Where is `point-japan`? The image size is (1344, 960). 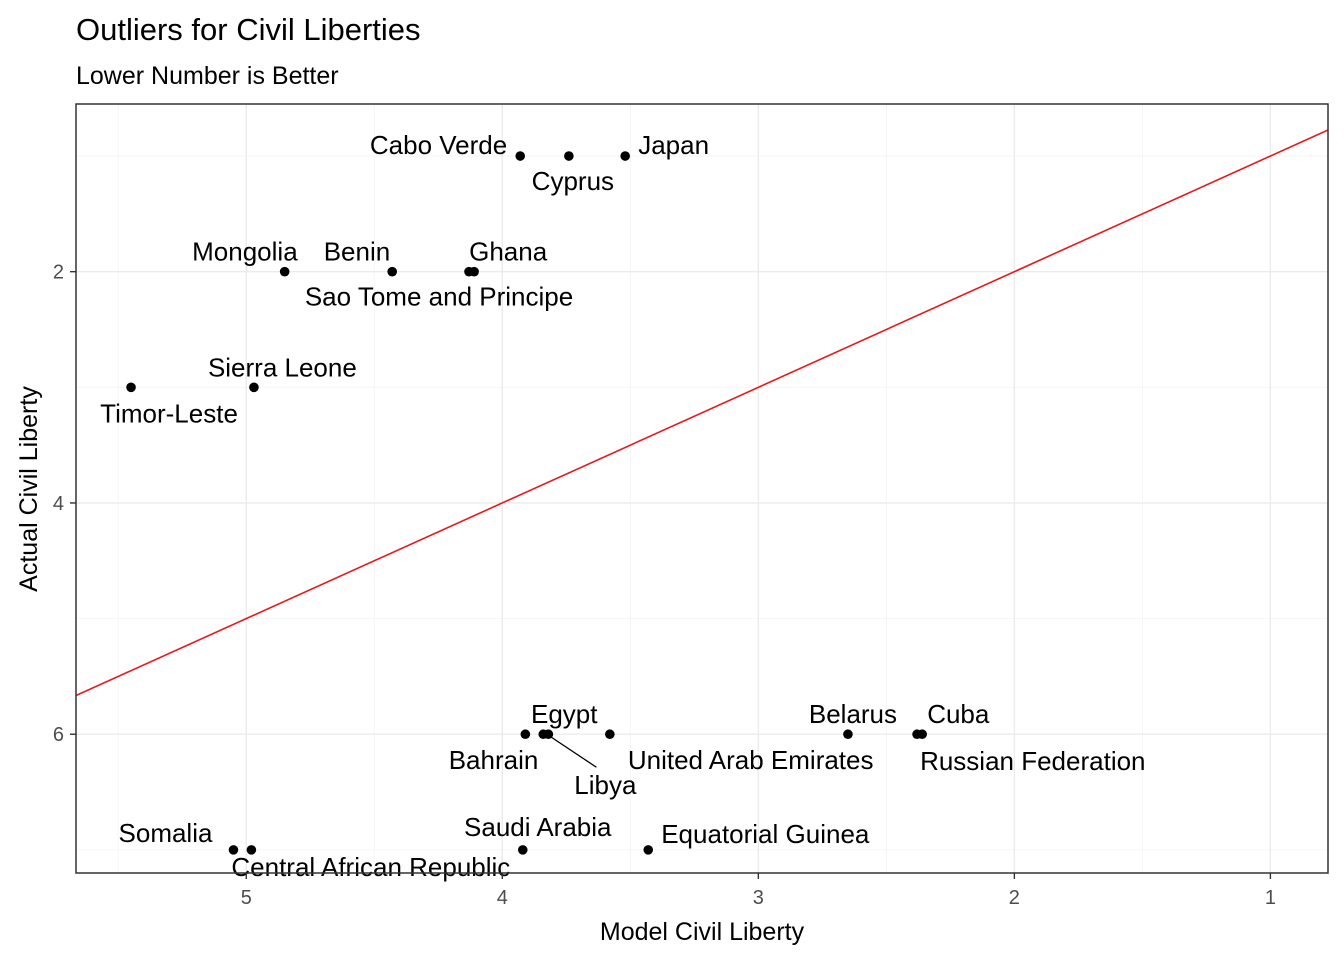
point-japan is located at coordinates (625, 156).